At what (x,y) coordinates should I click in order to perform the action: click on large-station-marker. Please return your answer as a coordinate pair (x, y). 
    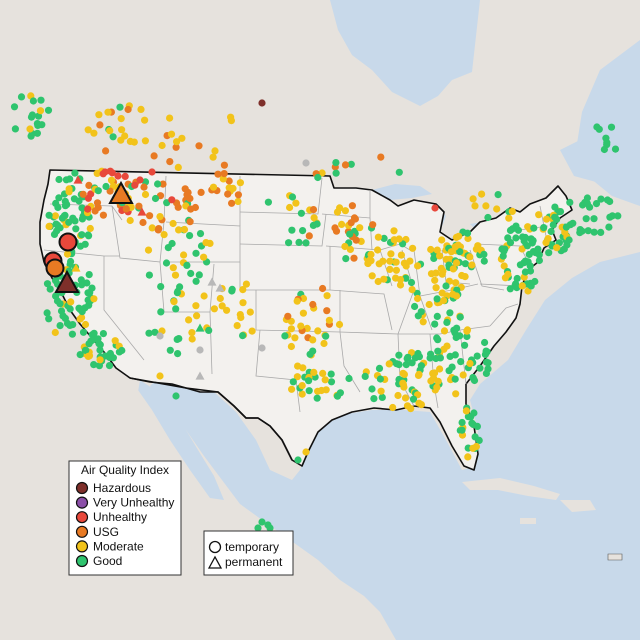
    Looking at the image, I should click on (67, 281).